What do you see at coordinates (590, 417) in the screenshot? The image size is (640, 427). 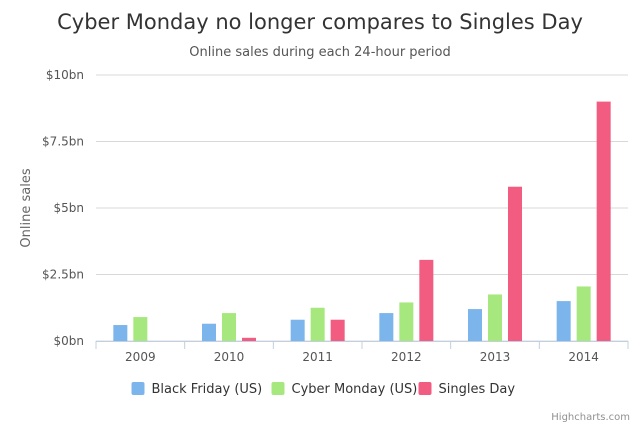 I see `credits-link: Highcharts.com` at bounding box center [590, 417].